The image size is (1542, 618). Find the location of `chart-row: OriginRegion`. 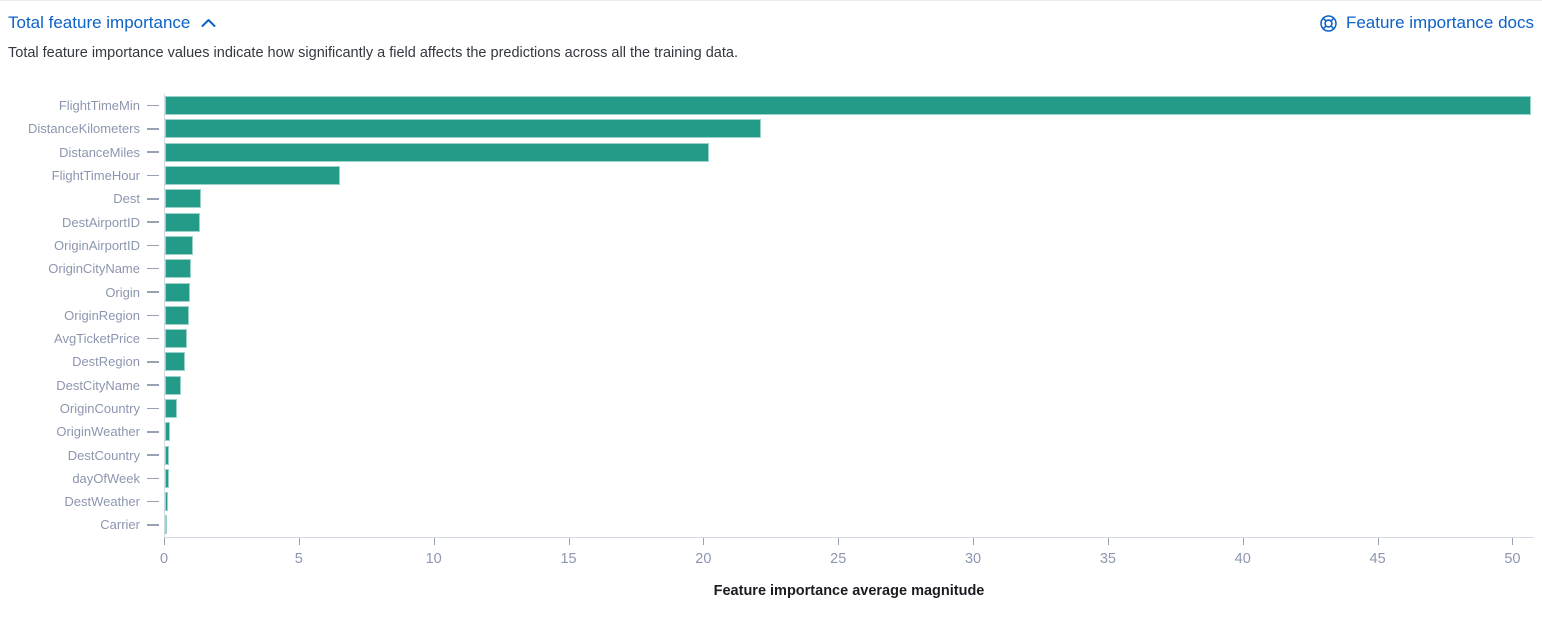

chart-row: OriginRegion is located at coordinates (771, 315).